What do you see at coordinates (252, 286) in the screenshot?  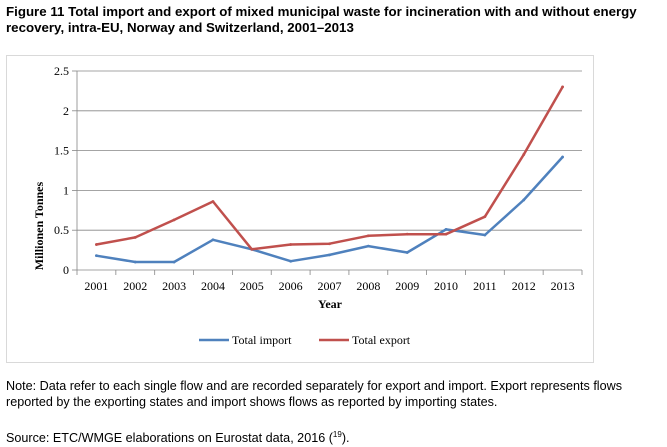 I see `x-tick-label: 2005` at bounding box center [252, 286].